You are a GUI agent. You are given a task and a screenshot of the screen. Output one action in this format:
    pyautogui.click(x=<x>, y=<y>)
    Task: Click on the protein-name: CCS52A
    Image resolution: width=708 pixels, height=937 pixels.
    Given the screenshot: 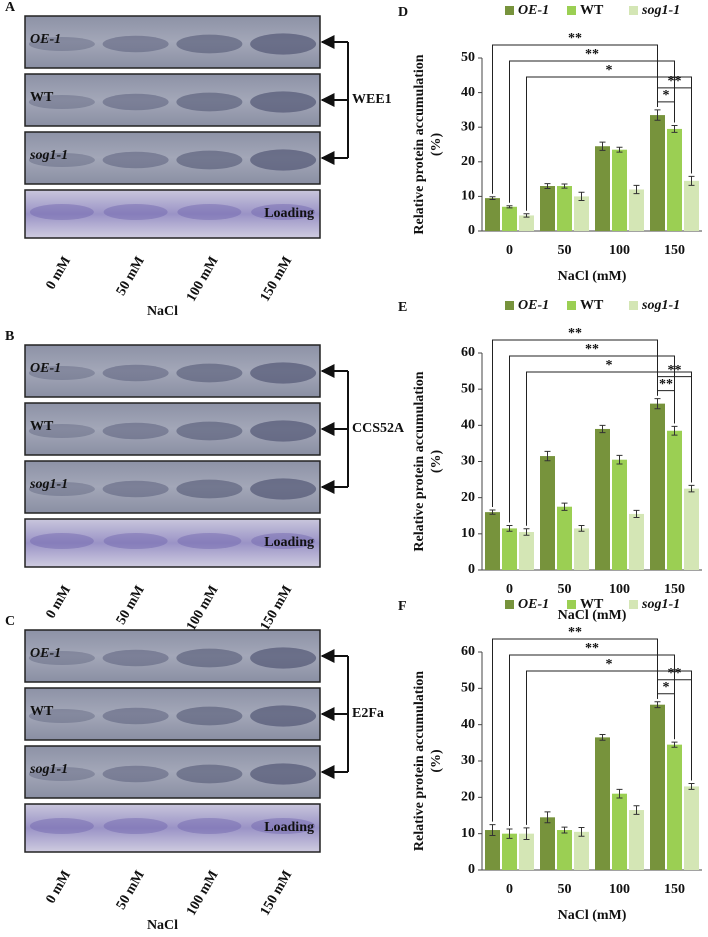 What is the action you would take?
    pyautogui.click(x=378, y=428)
    